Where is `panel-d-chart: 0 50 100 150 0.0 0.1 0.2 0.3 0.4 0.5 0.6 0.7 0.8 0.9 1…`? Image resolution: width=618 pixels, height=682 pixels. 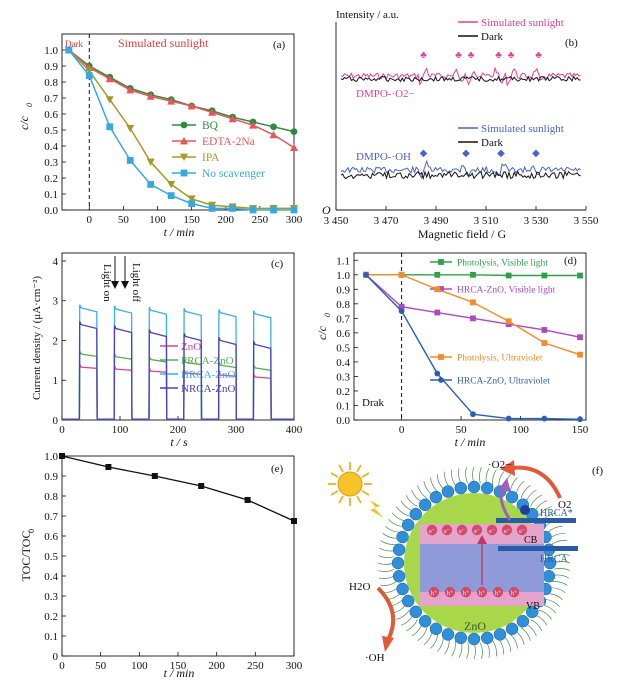 panel-d-chart: 0 50 100 150 0.0 0.1 0.2 0.3 0.4 0.5 0.6 0.7 0.8 0.9 1… is located at coordinates (452, 350).